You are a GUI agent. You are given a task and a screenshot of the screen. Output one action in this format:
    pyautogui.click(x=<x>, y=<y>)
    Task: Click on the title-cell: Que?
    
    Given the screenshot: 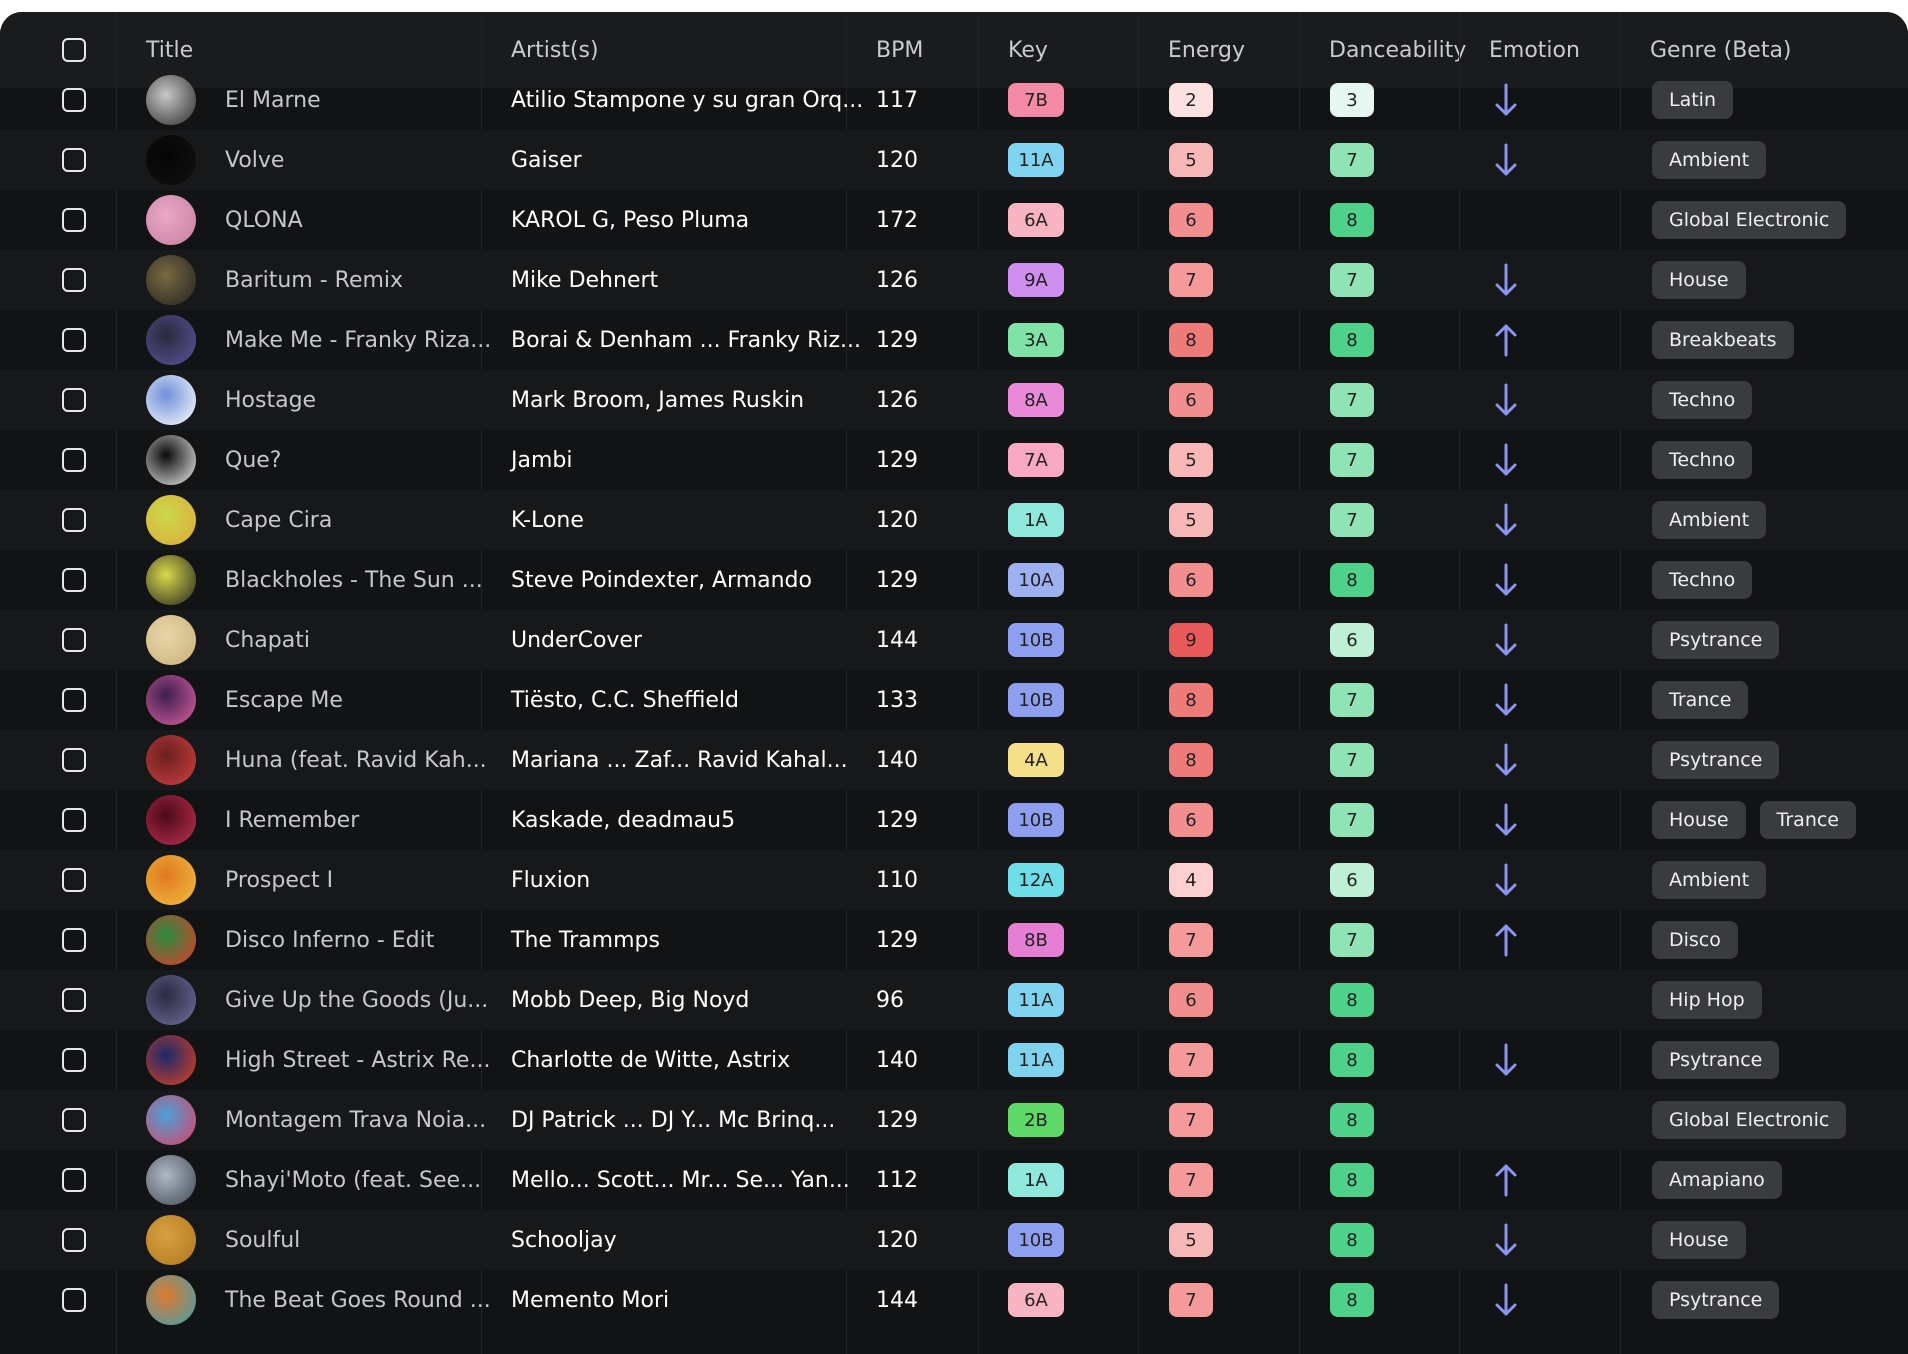 What is the action you would take?
    pyautogui.click(x=253, y=460)
    